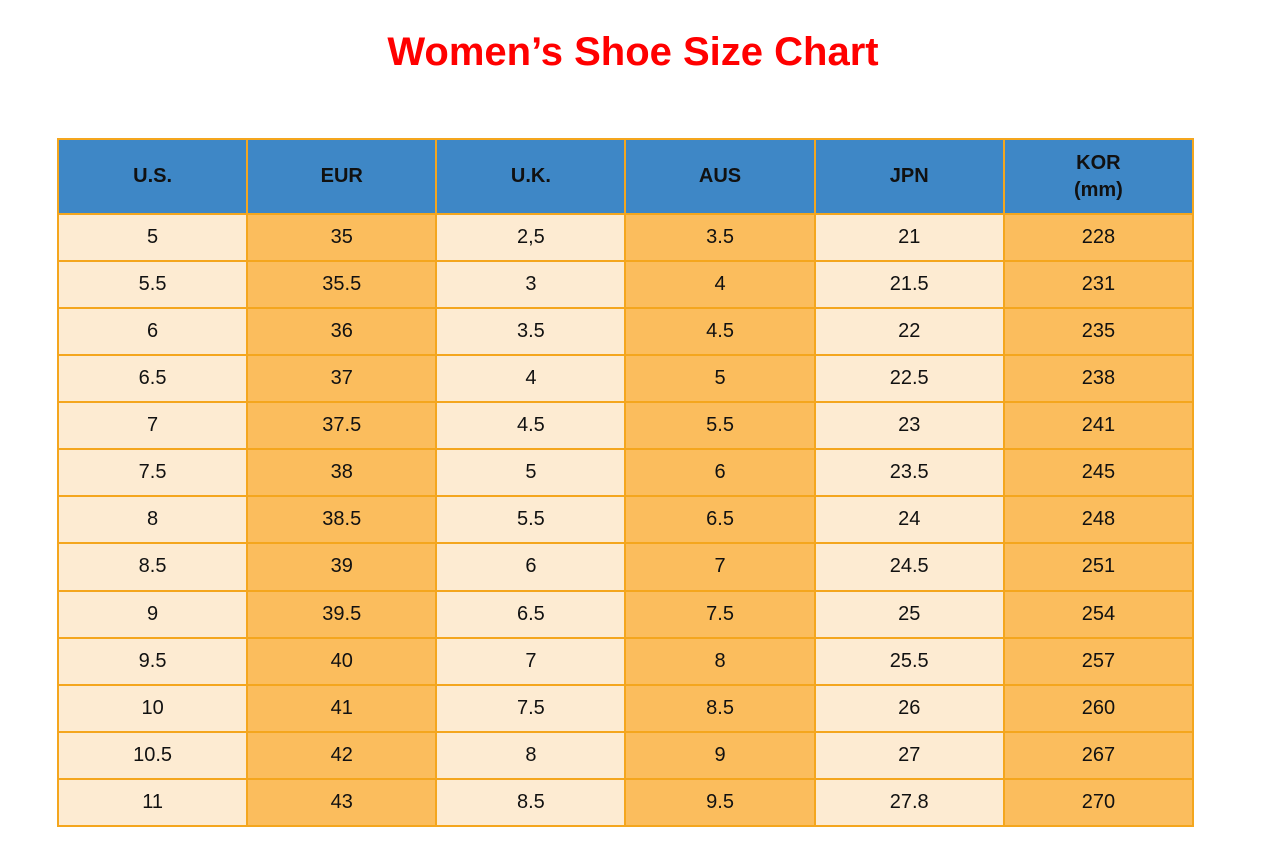  I want to click on table-cell: 37.5, so click(342, 426).